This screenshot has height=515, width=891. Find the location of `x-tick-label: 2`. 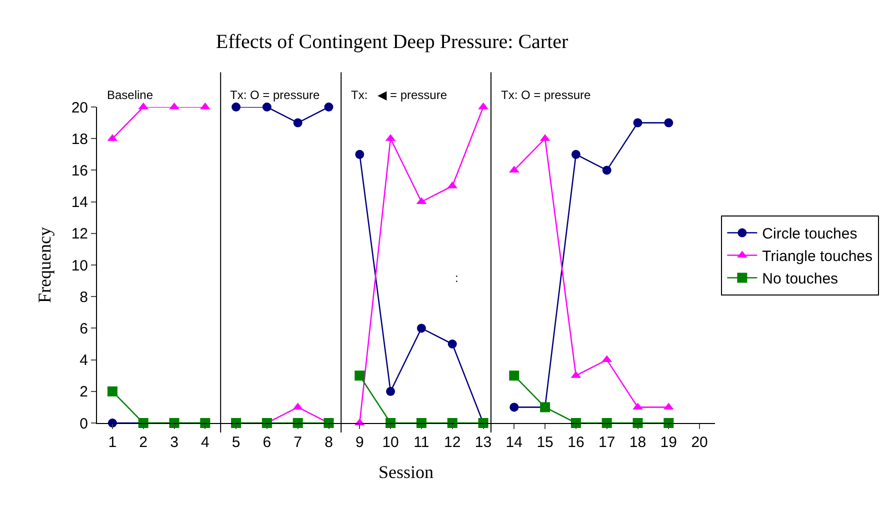

x-tick-label: 2 is located at coordinates (143, 442).